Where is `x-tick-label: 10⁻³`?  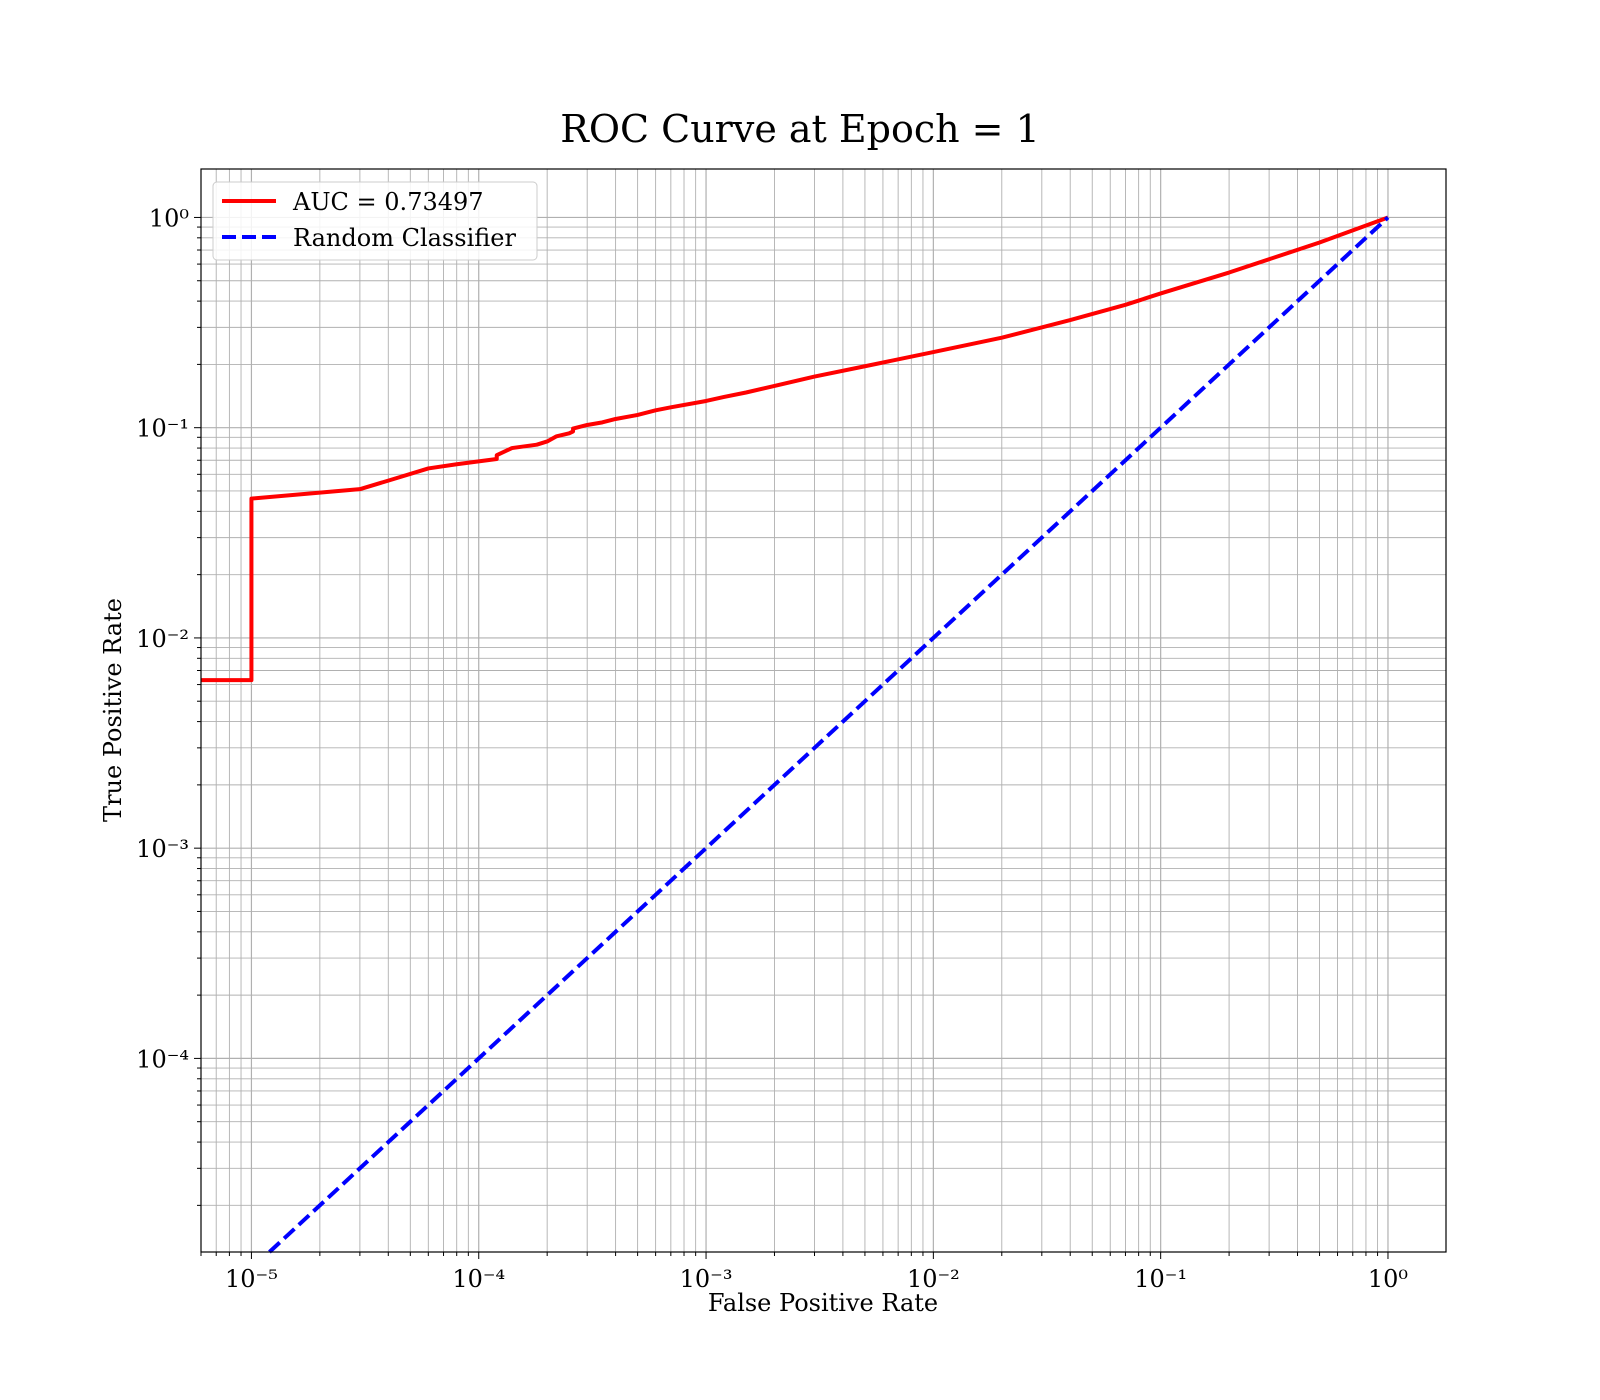 x-tick-label: 10⁻³ is located at coordinates (706, 1279).